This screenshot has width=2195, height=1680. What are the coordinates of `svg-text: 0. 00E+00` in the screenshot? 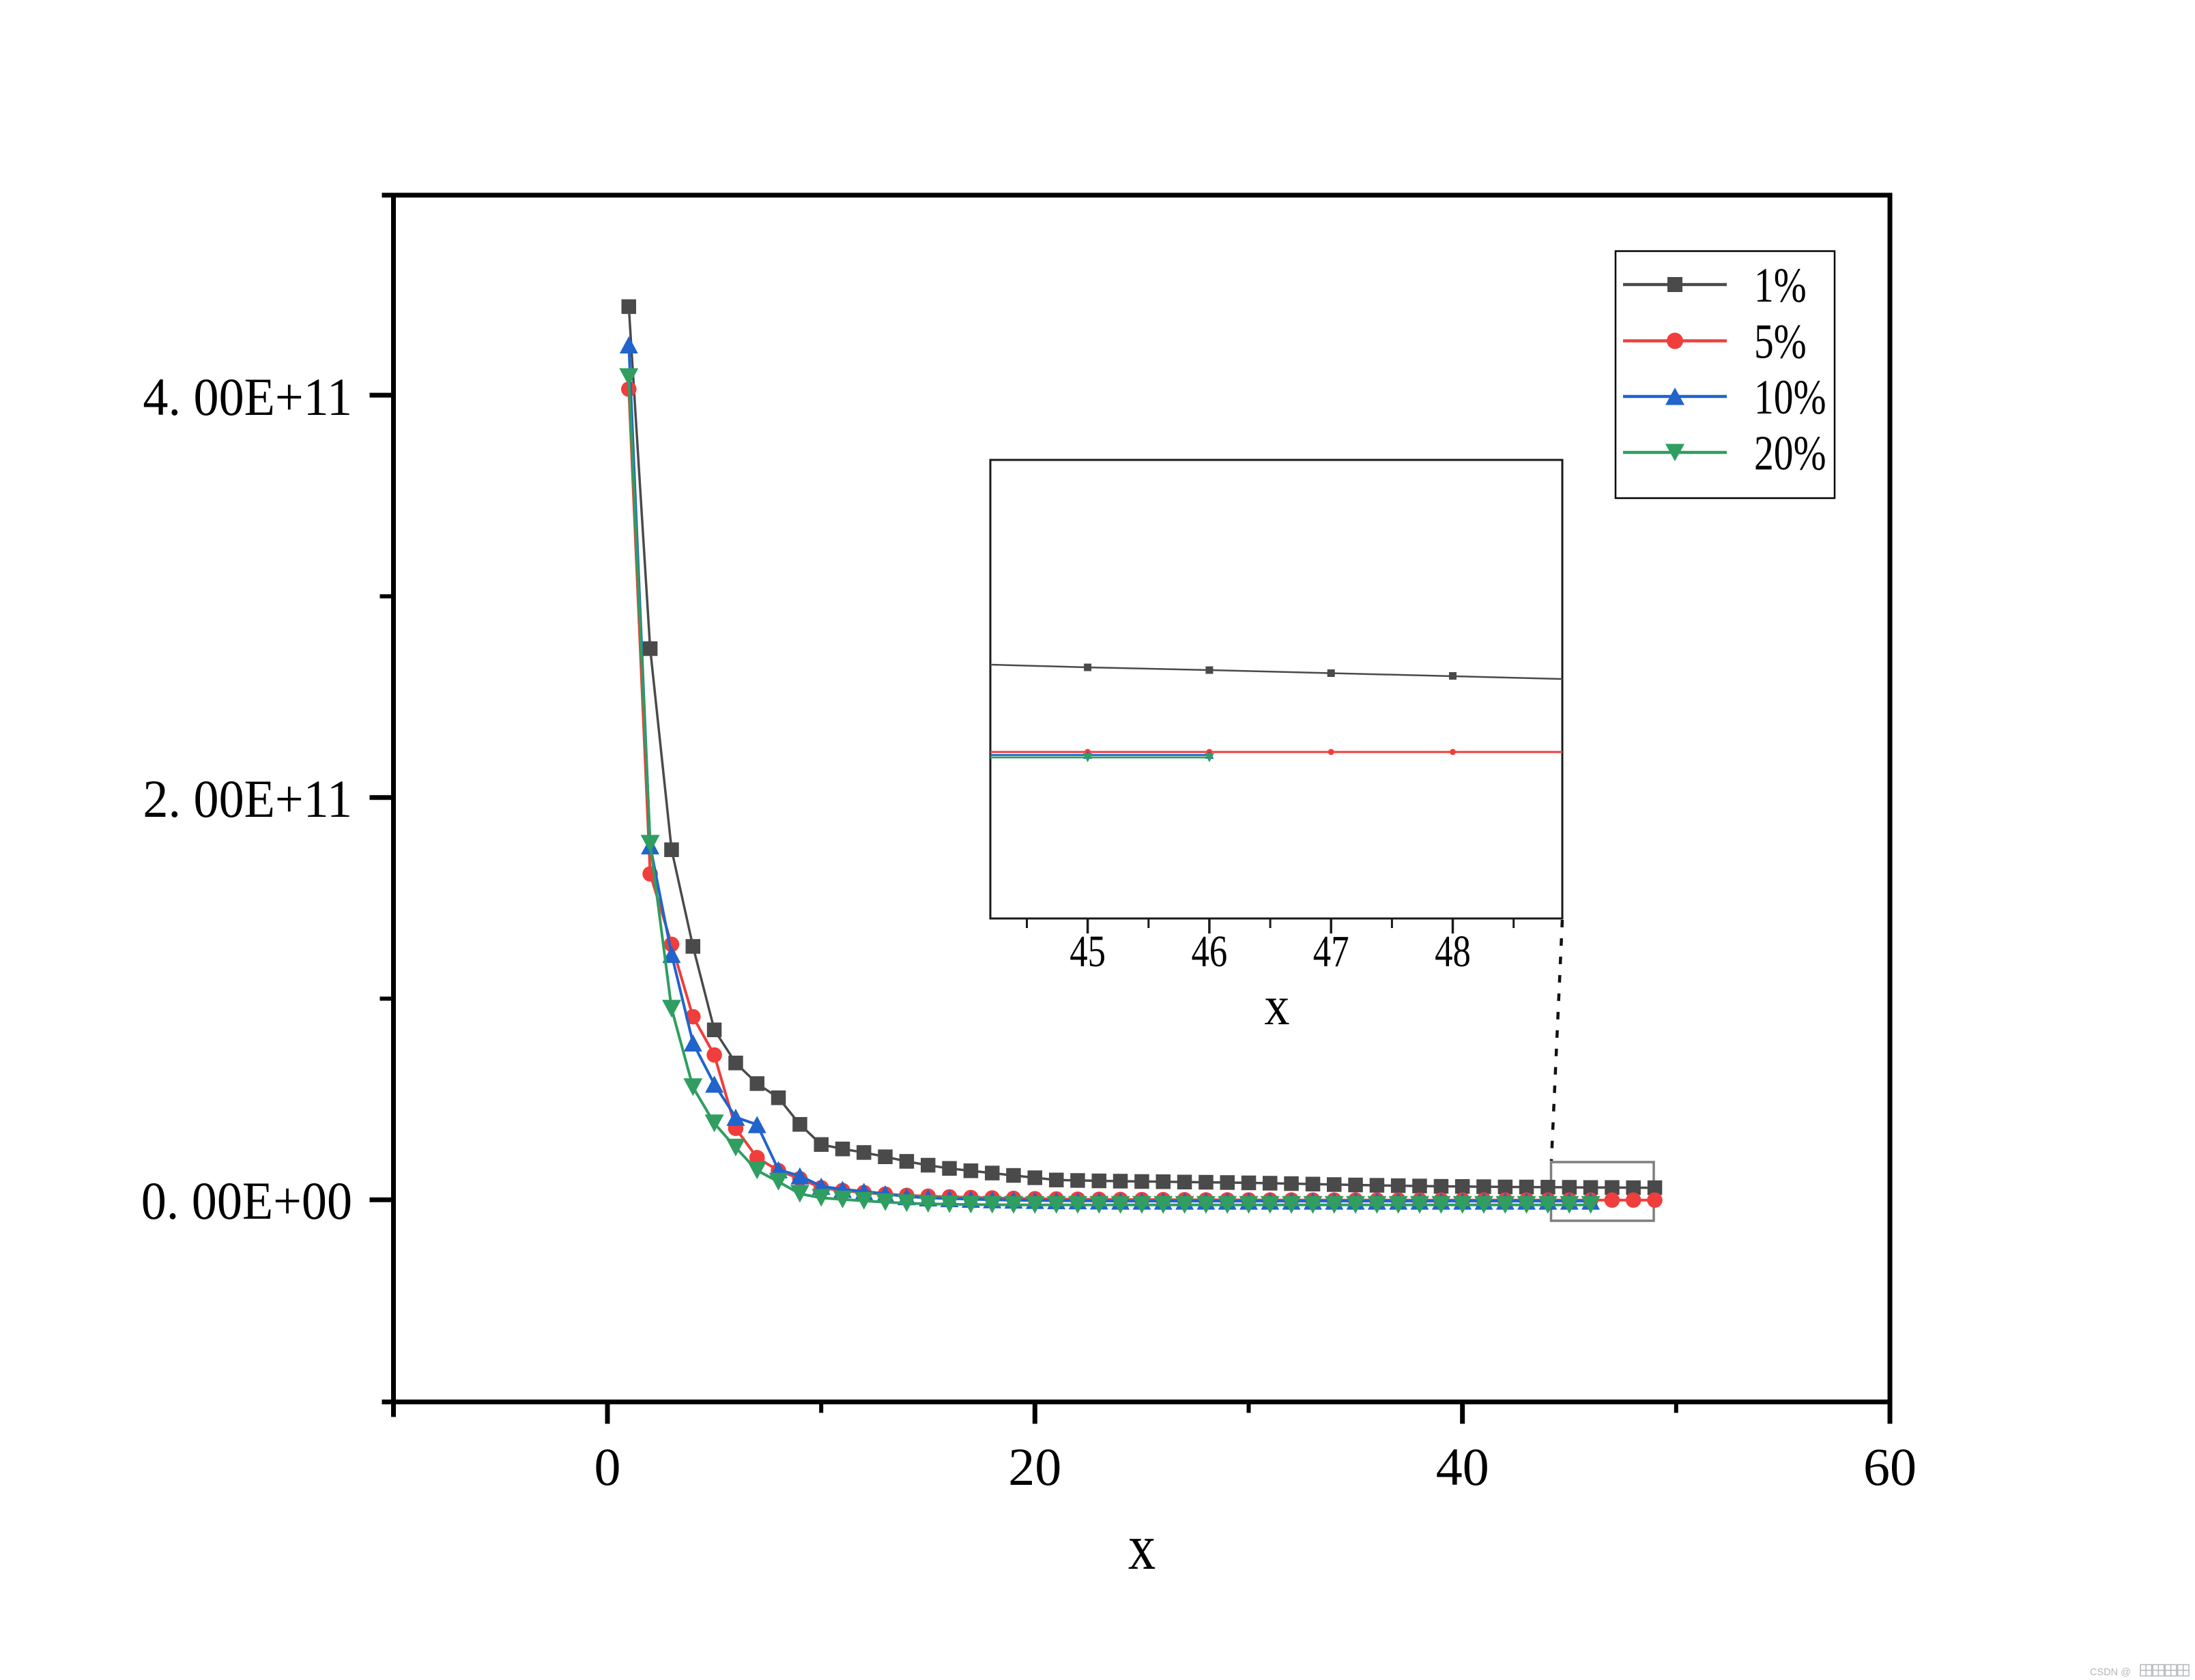 It's located at (247, 1201).